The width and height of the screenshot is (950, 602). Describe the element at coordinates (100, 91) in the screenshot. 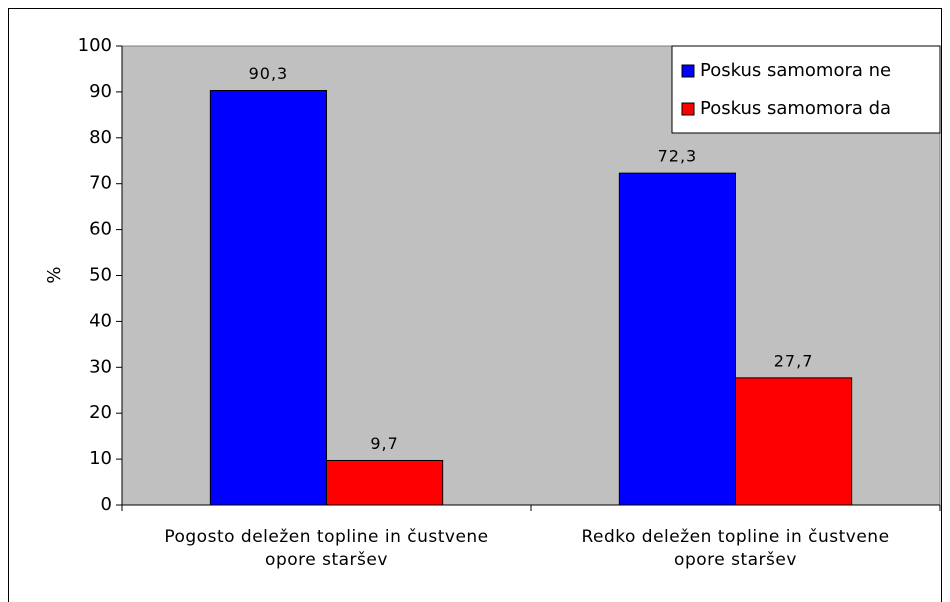

I see `y-tick-label: 90` at that location.